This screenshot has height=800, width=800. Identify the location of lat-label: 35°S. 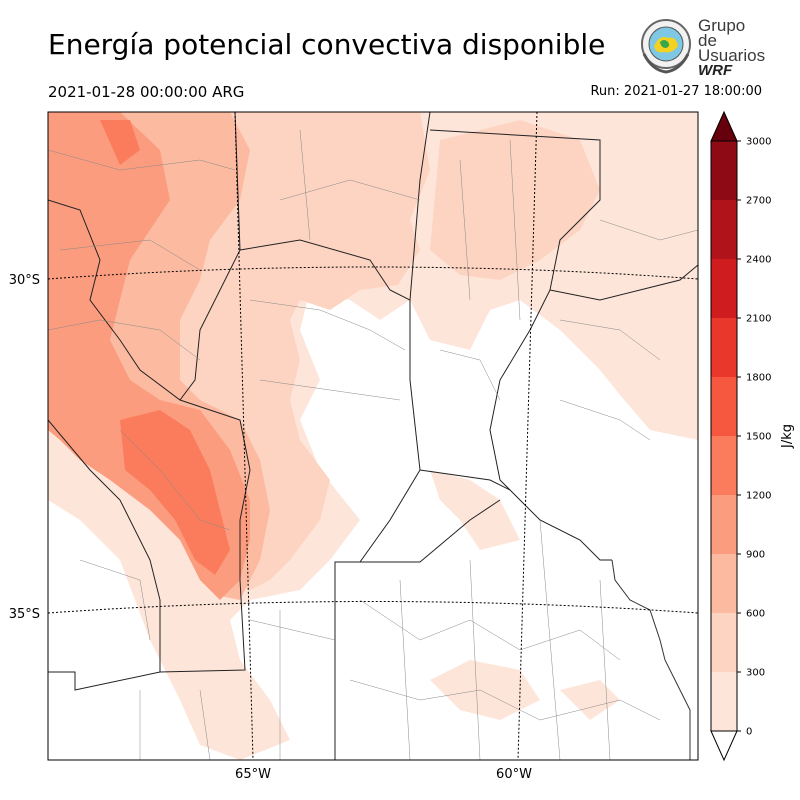
(24, 614).